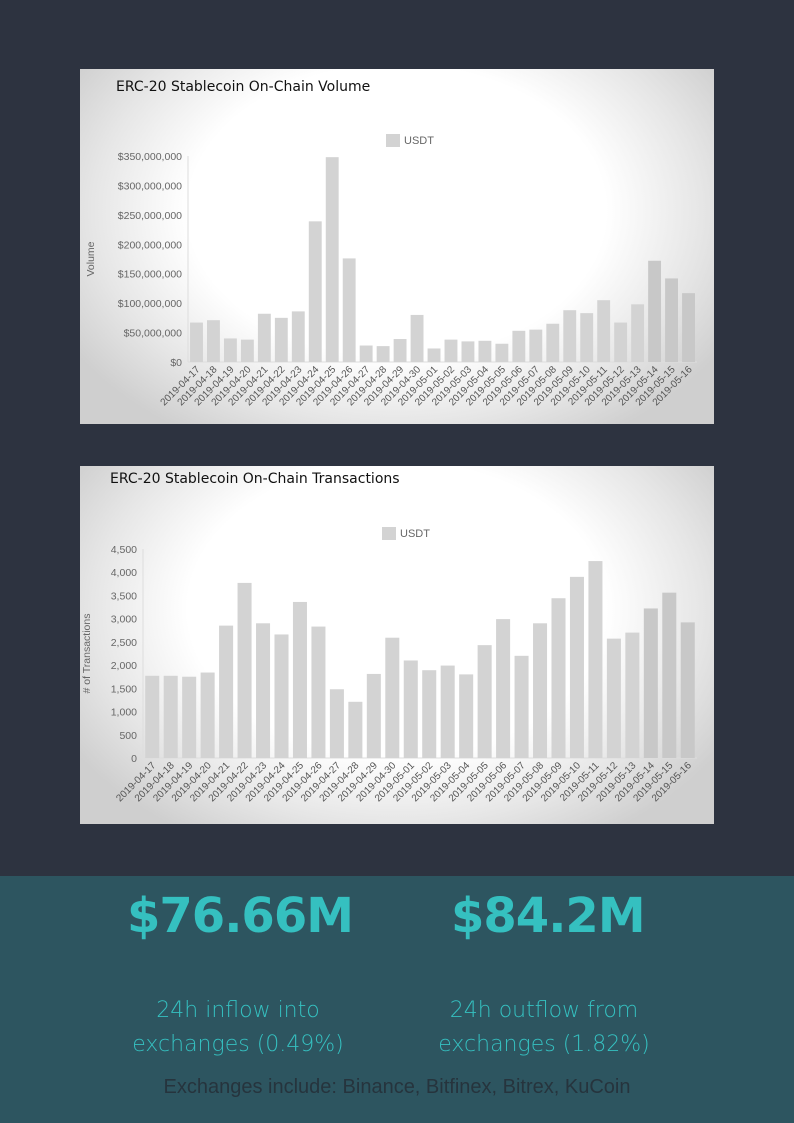  Describe the element at coordinates (124, 596) in the screenshot. I see `y-tick-label: 3,500` at that location.